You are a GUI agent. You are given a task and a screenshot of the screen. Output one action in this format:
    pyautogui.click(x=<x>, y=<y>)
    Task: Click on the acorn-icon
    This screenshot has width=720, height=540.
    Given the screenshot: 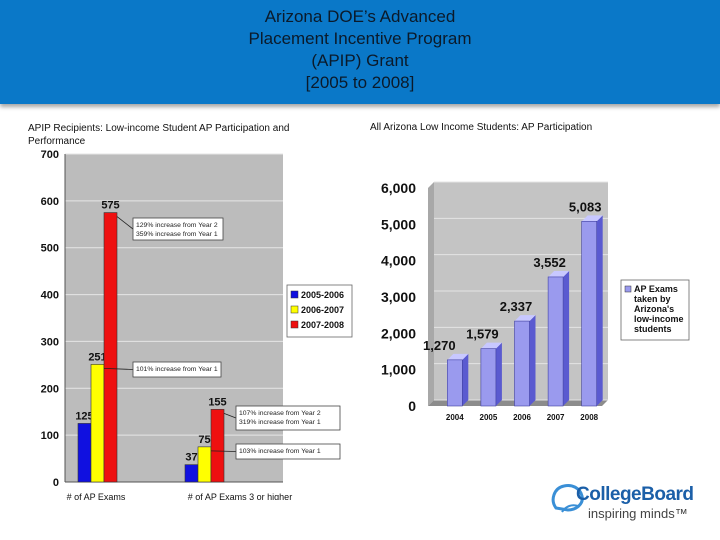 What is the action you would take?
    pyautogui.click(x=567, y=498)
    